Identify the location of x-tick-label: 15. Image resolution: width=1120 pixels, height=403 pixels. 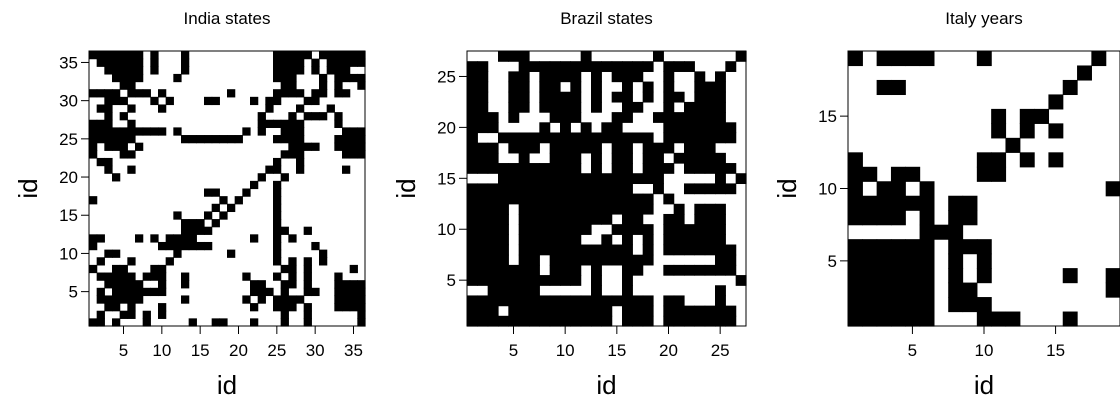
(616, 350).